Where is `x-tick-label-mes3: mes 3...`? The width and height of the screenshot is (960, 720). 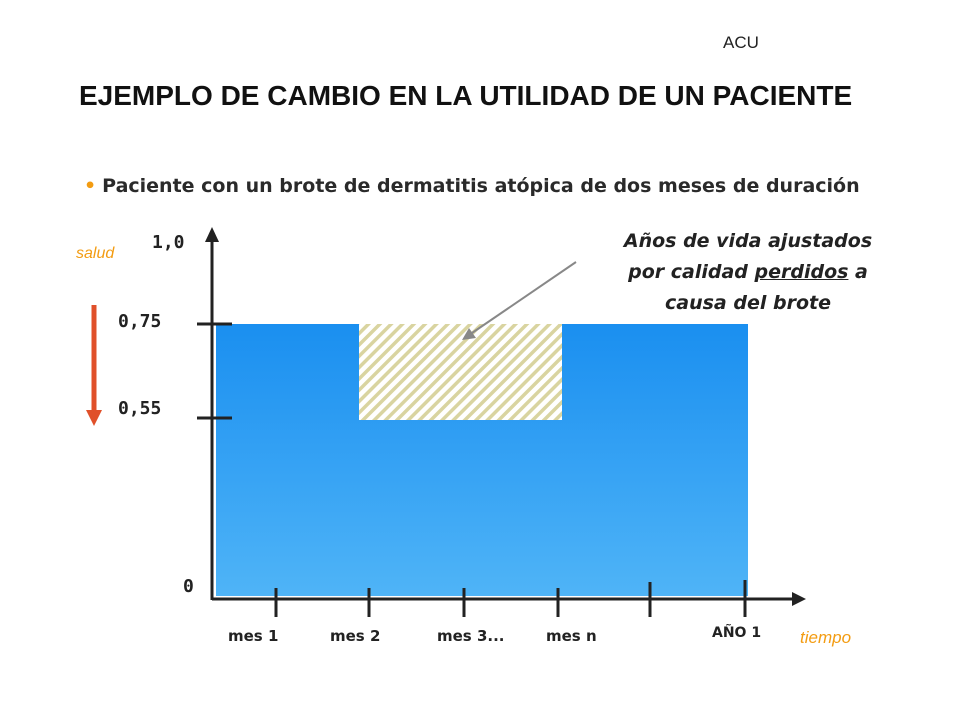
x-tick-label-mes3: mes 3... is located at coordinates (471, 636).